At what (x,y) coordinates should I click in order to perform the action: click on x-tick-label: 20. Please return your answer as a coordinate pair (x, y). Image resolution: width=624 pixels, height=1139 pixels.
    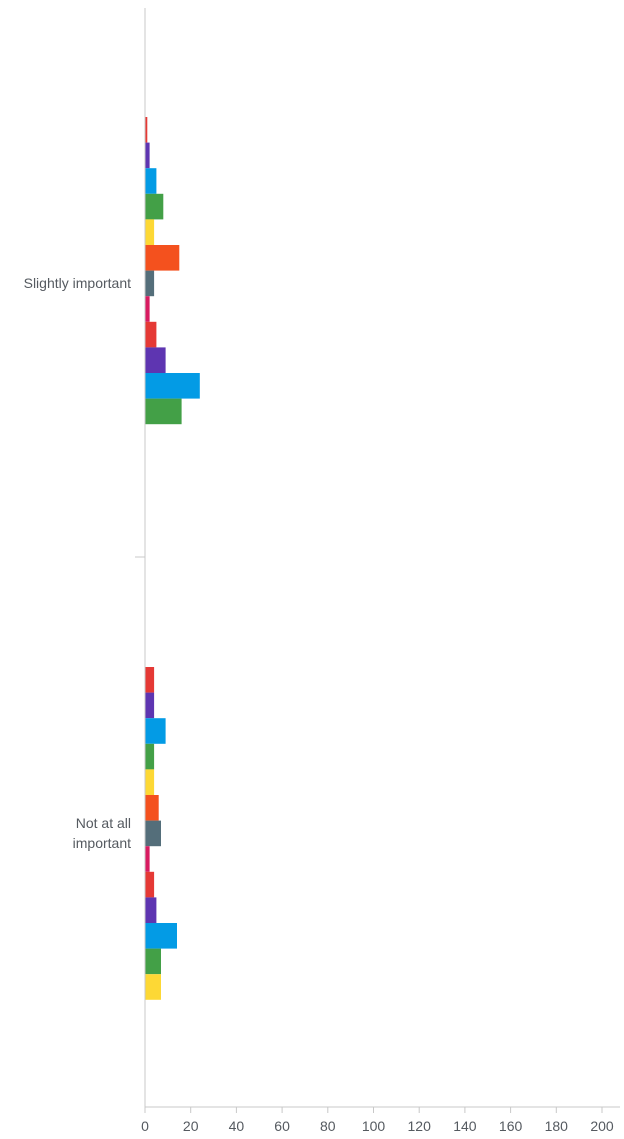
    Looking at the image, I should click on (191, 1126).